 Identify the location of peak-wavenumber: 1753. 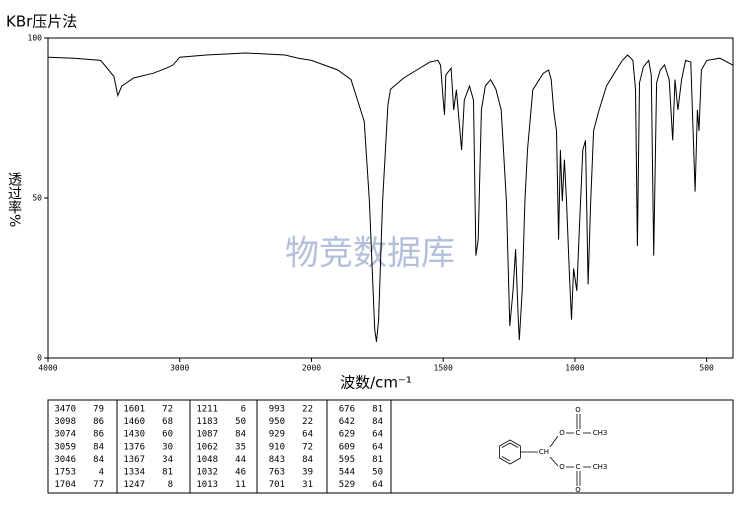
(65, 473).